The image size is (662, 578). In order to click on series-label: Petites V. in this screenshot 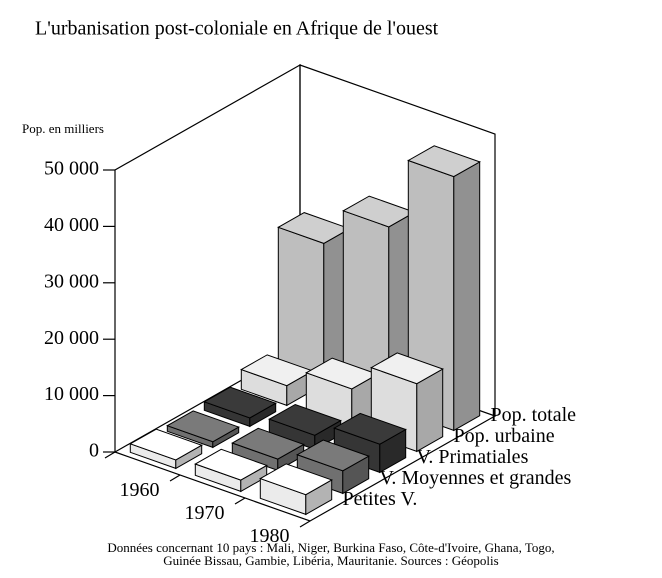, I will do `click(380, 499)`.